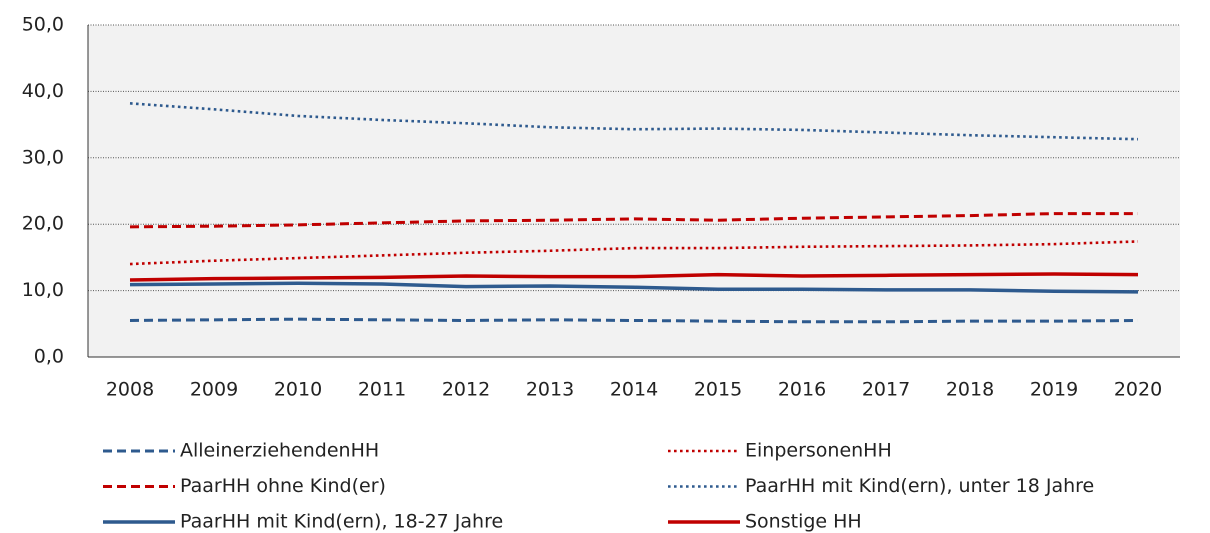  I want to click on x-tick-label: 2013, so click(550, 390).